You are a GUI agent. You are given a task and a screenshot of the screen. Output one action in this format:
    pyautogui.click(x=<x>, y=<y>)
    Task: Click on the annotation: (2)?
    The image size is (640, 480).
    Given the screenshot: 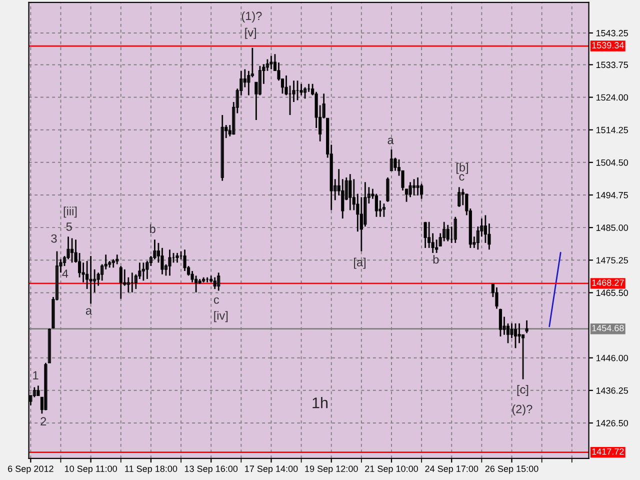 What is the action you would take?
    pyautogui.click(x=522, y=410)
    